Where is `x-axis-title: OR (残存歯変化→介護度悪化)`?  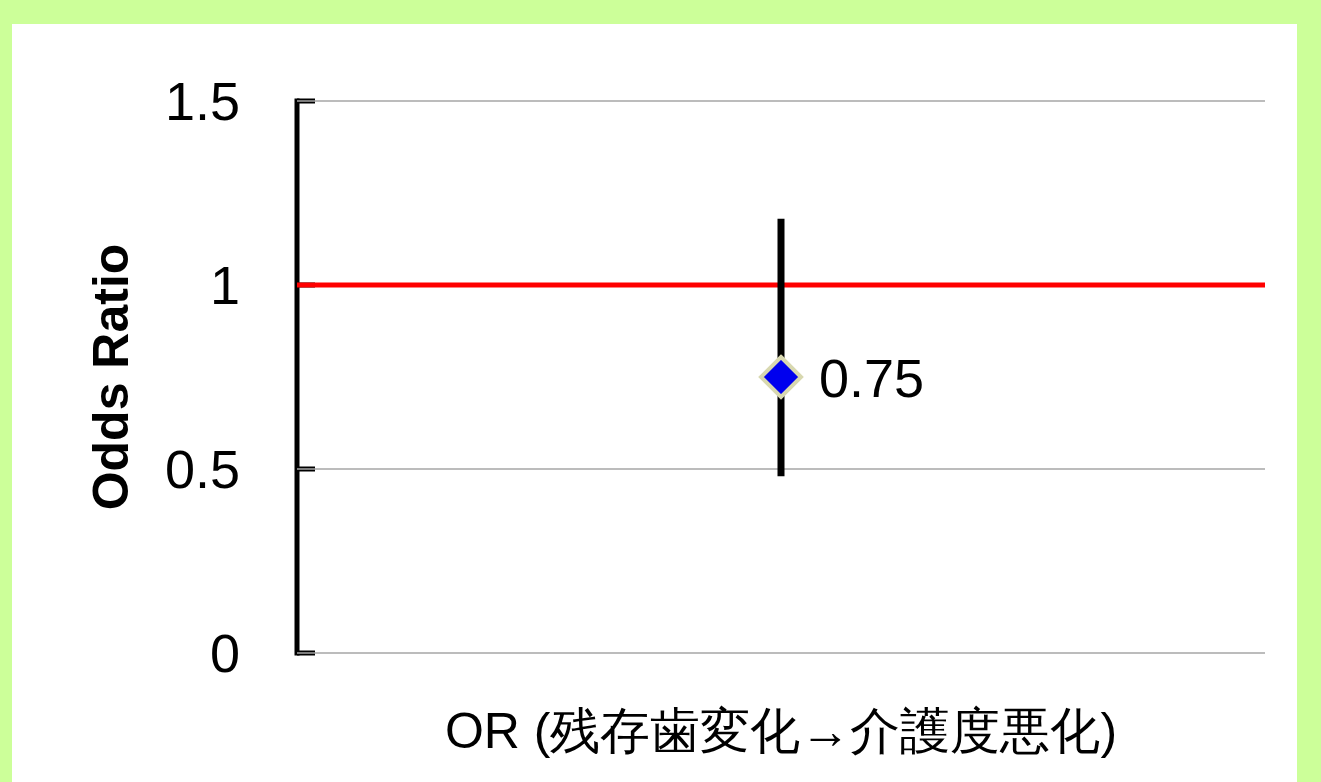 x-axis-title: OR (残存歯変化→介護度悪化) is located at coordinates (781, 731).